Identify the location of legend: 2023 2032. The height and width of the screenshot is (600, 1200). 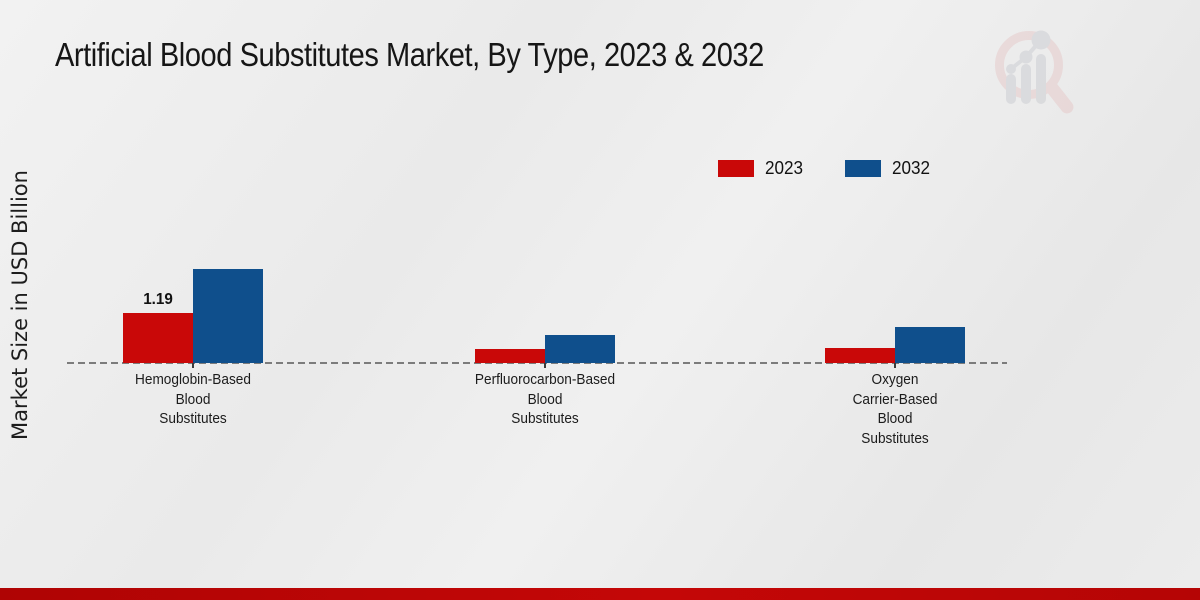
(825, 168).